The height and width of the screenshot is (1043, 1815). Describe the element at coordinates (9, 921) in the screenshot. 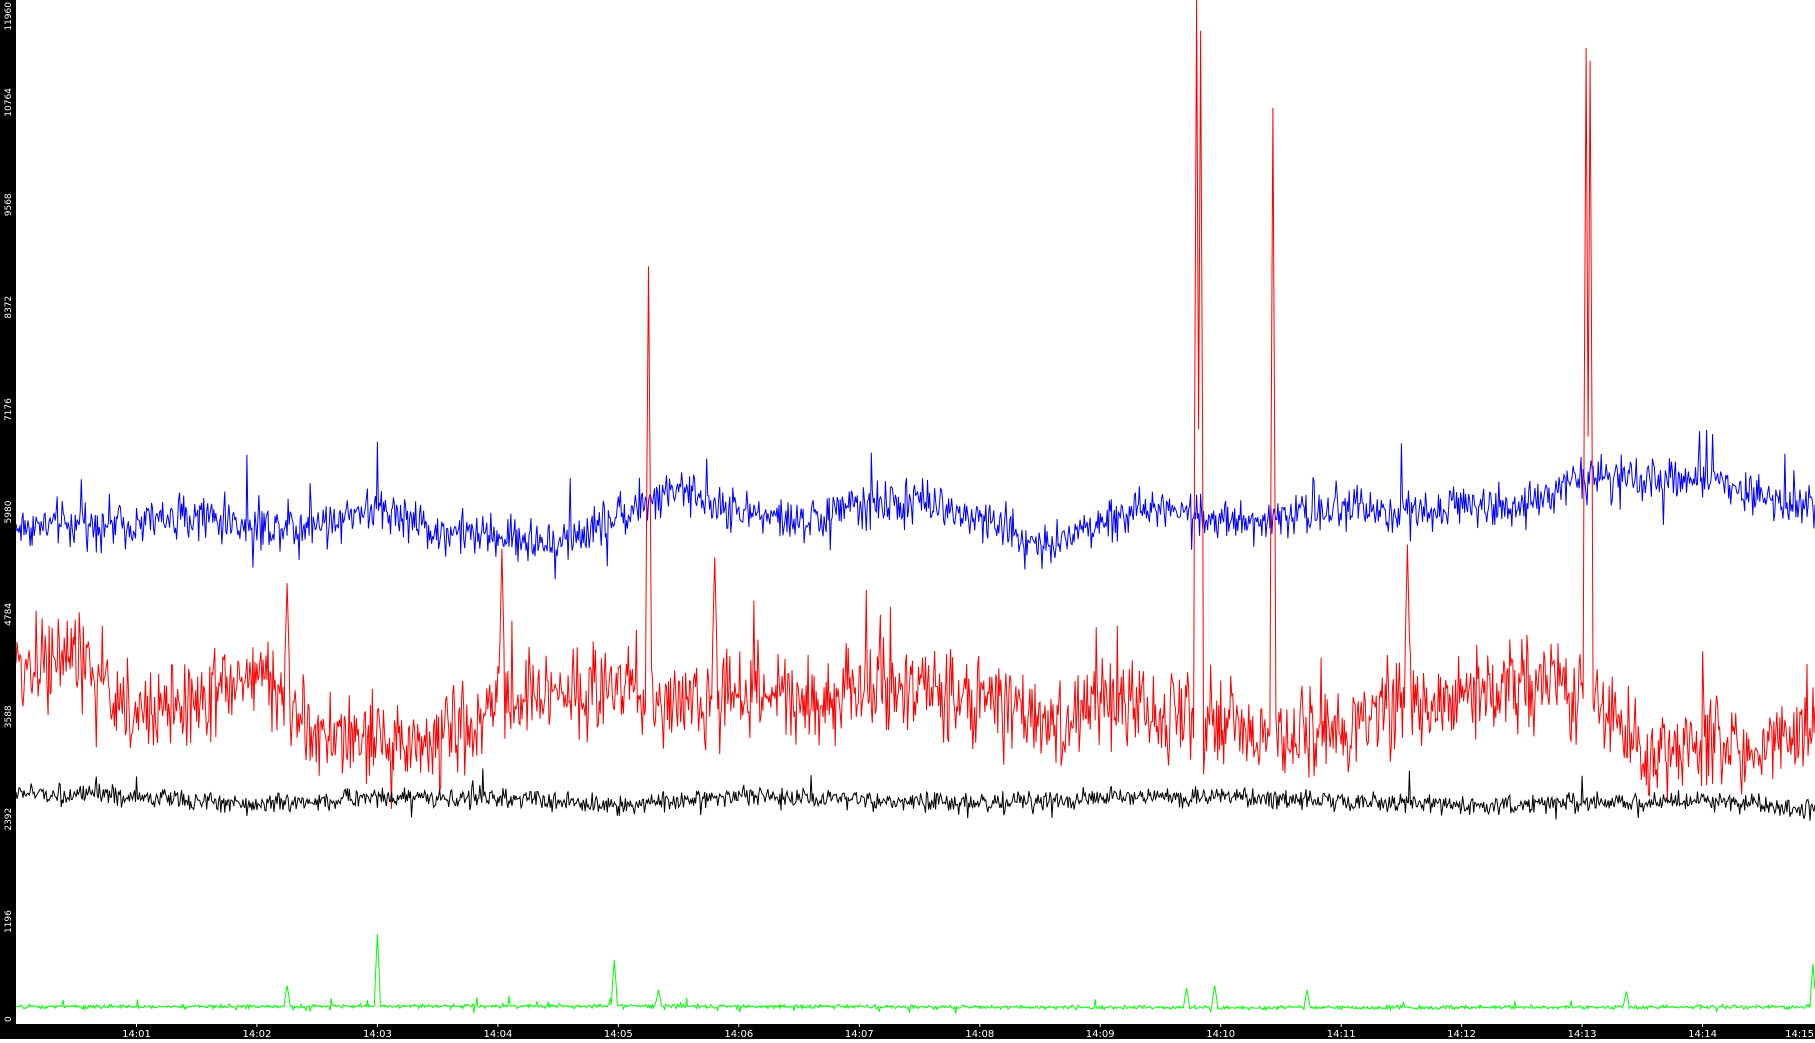

I see `y-tick-label: 1196` at that location.